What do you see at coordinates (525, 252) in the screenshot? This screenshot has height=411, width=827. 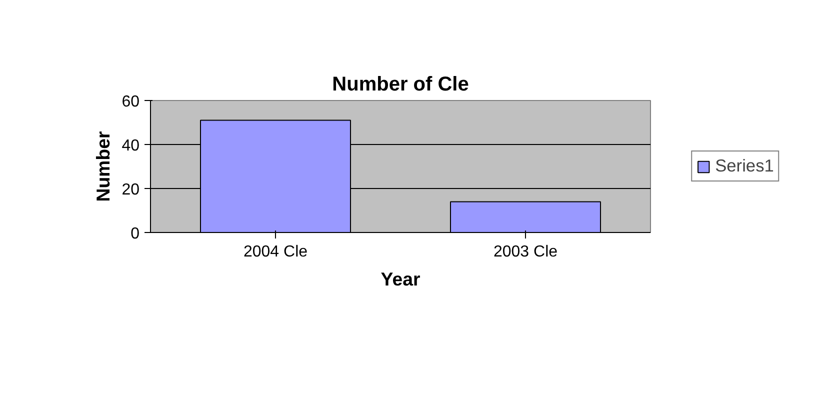 I see `x-tick-label: 2003 Cle` at bounding box center [525, 252].